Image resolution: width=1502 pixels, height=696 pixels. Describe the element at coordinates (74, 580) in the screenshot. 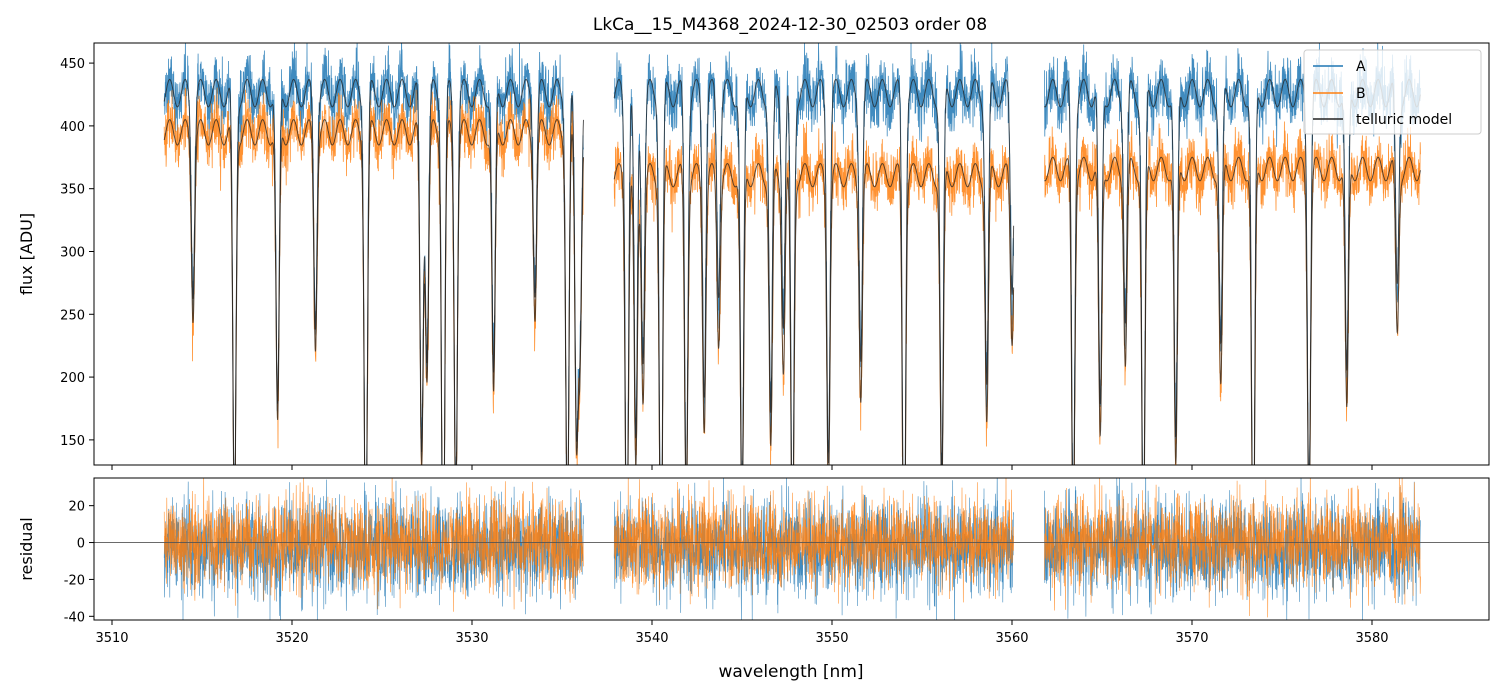

I see `bottom-y-tick-label: -20` at that location.